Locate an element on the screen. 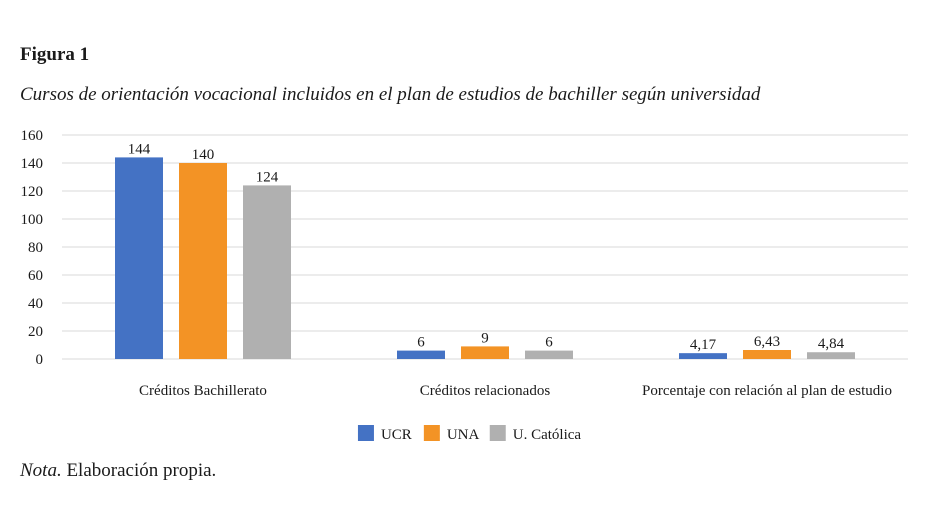 This screenshot has height=517, width=942. figure-note: Nota. Elaboración propia. is located at coordinates (118, 471).